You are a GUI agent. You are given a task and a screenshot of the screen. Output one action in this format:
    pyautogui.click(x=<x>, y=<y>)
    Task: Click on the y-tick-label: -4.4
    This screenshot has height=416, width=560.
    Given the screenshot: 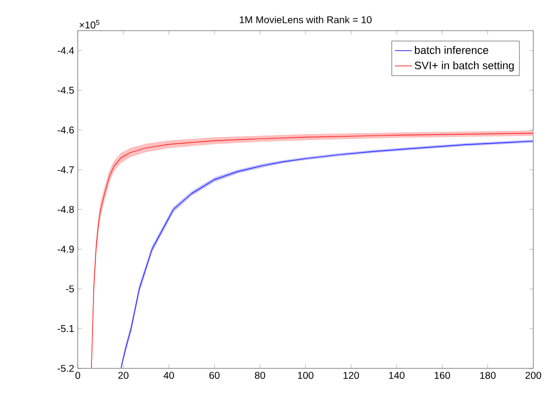 What is the action you would take?
    pyautogui.click(x=66, y=50)
    